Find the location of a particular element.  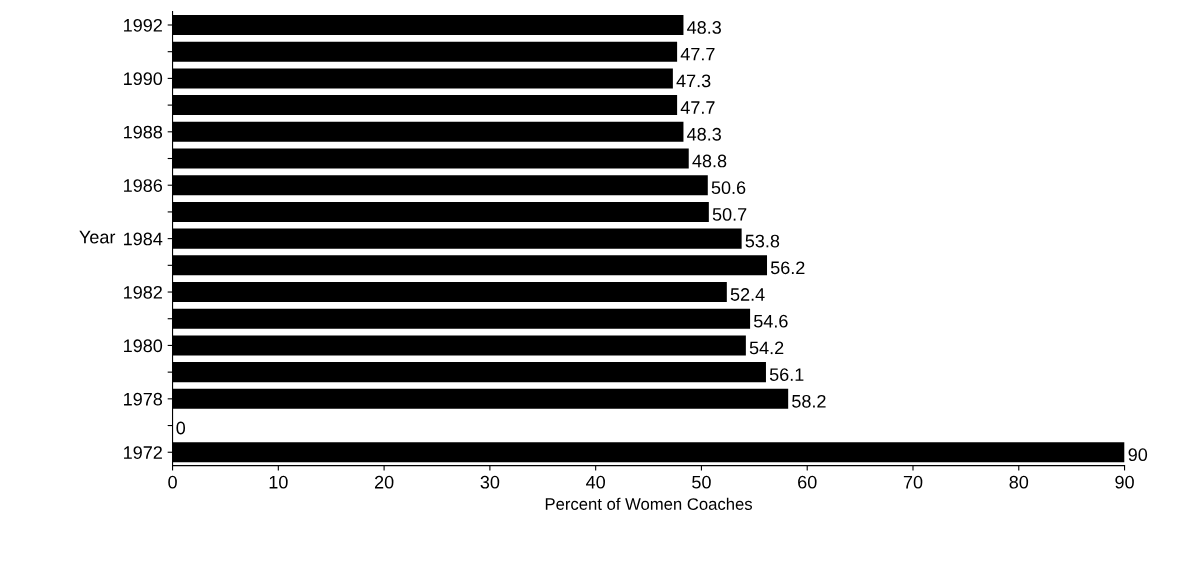

data-label: 90 is located at coordinates (1138, 455).